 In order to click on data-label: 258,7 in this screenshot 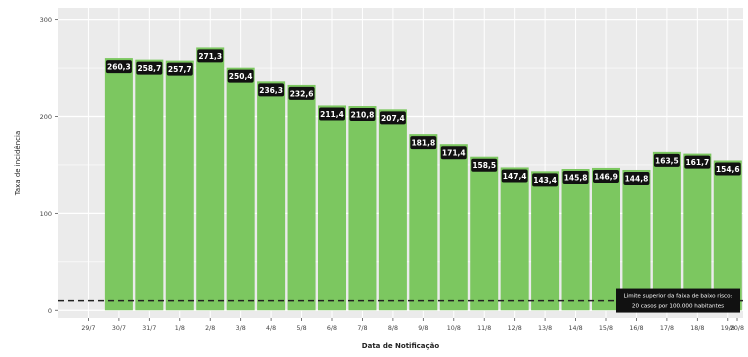, I will do `click(149, 68)`.